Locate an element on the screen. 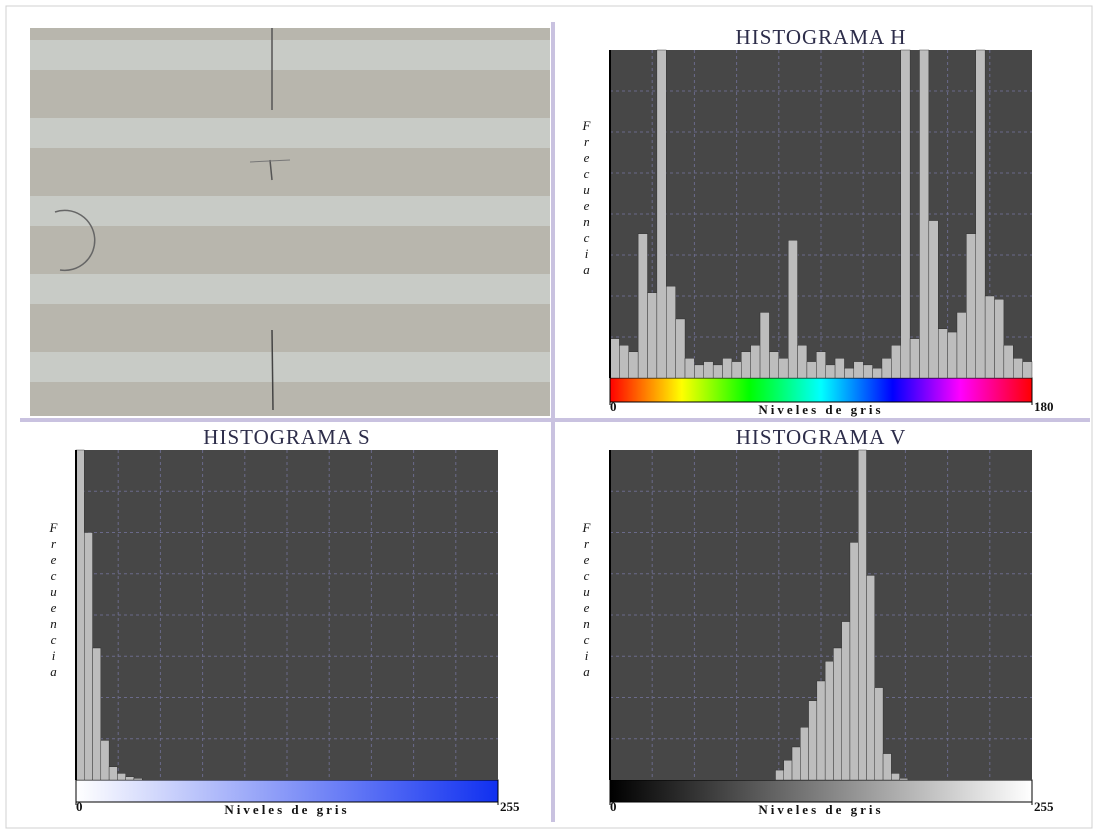 The image size is (1100, 835). chart-title: HISTOGRAMA H is located at coordinates (821, 37).